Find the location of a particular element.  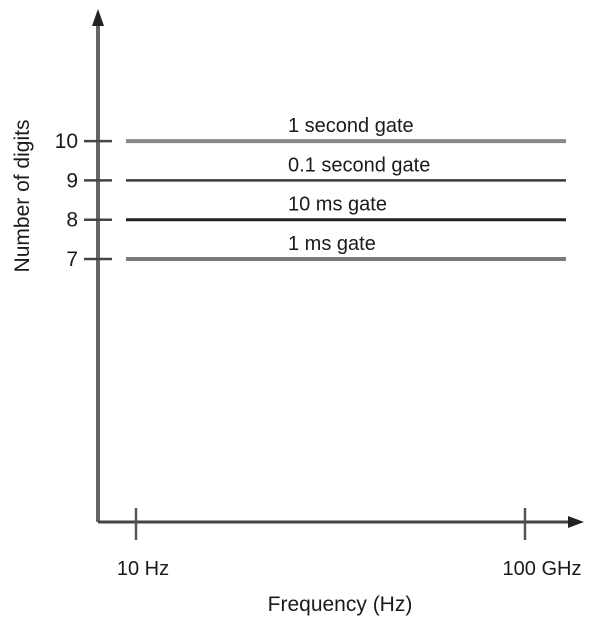

x-ticks: 10 Hz 100 GHz is located at coordinates (349, 544).